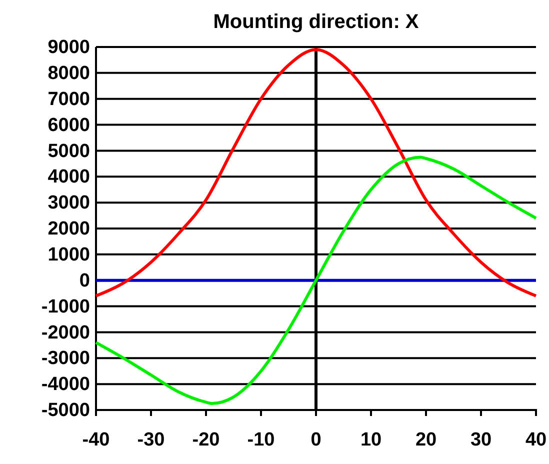 Image resolution: width=549 pixels, height=464 pixels. I want to click on y-tick-label: 2000, so click(69, 229).